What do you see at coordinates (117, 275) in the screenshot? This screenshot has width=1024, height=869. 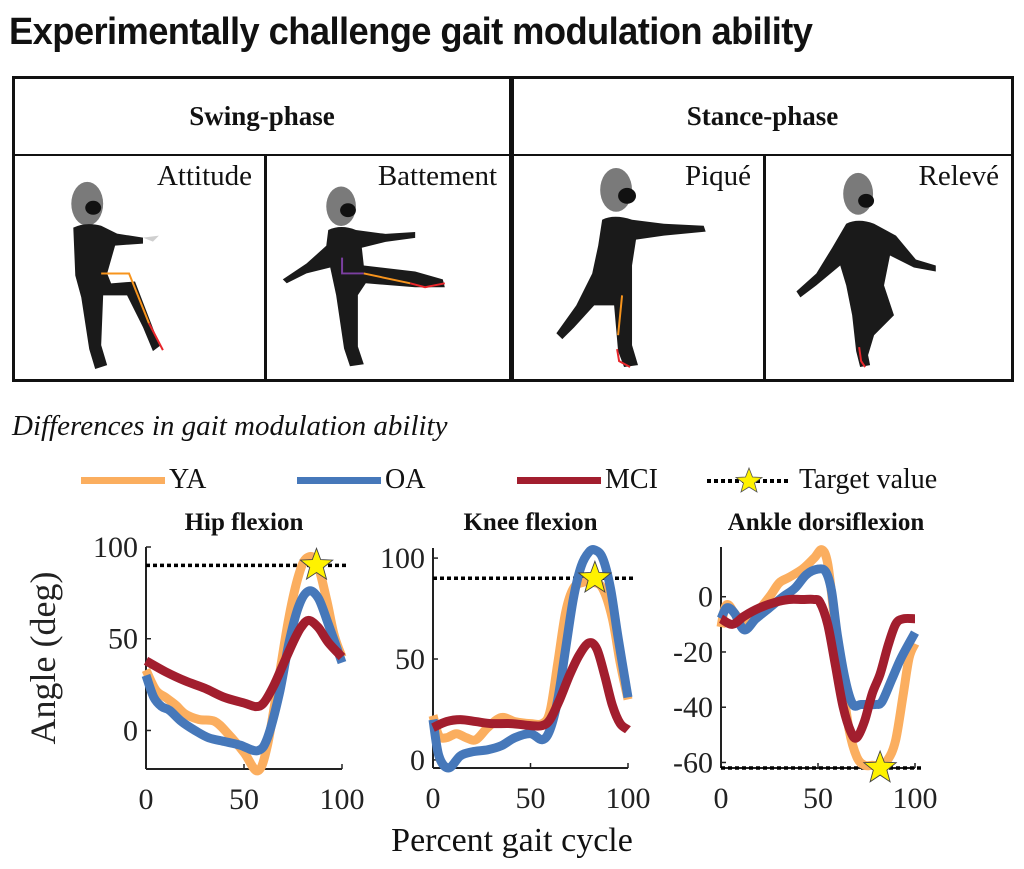 I see `dancer-attitude-pose-figure` at bounding box center [117, 275].